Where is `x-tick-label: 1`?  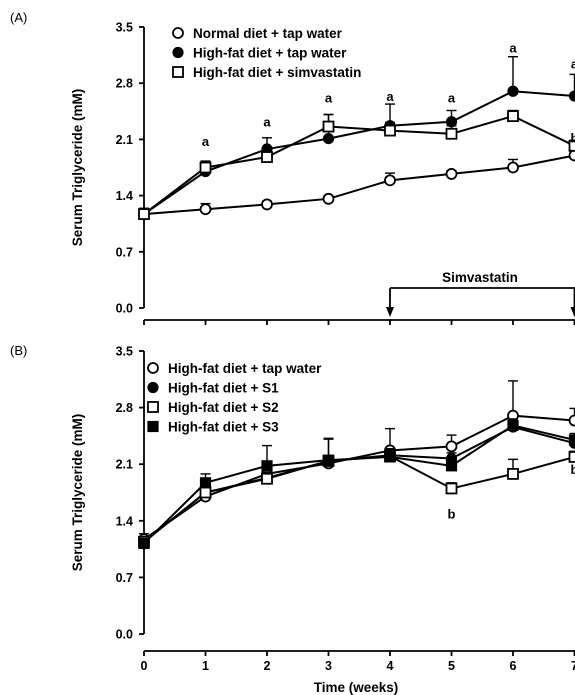
x-tick-label: 1 is located at coordinates (205, 666).